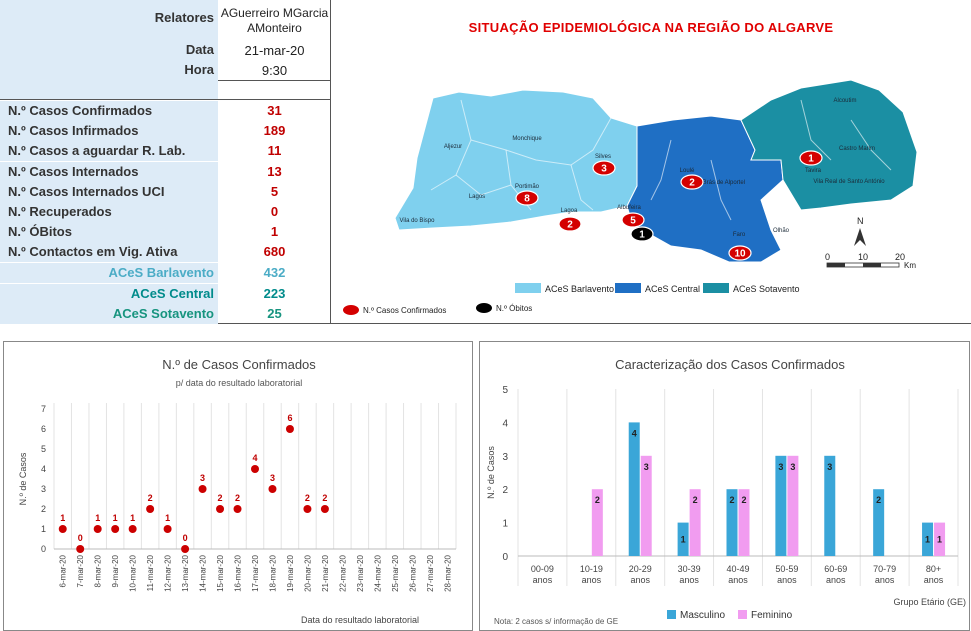 The height and width of the screenshot is (631, 971). I want to click on chart1-subtitle: p/ data do resultado laboratorial, so click(239, 383).